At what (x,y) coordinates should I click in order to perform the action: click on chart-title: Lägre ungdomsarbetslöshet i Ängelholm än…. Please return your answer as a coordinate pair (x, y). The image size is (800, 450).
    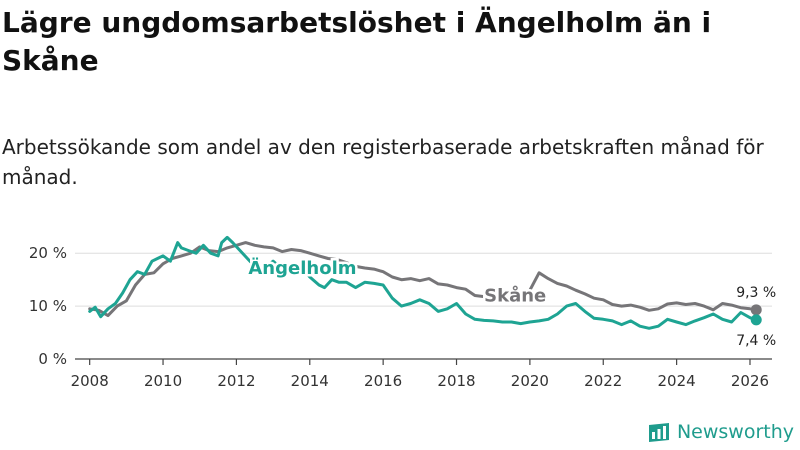
    Looking at the image, I should click on (357, 41).